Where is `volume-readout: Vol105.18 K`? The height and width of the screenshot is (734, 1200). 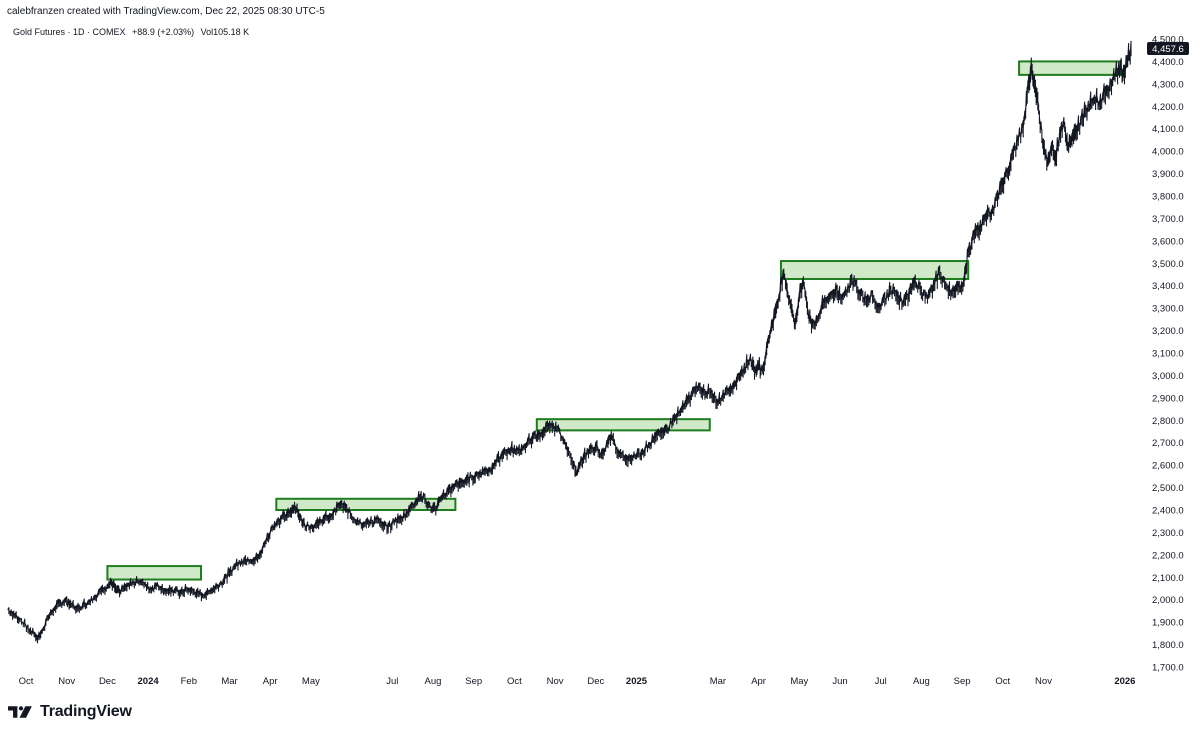
volume-readout: Vol105.18 K is located at coordinates (225, 32).